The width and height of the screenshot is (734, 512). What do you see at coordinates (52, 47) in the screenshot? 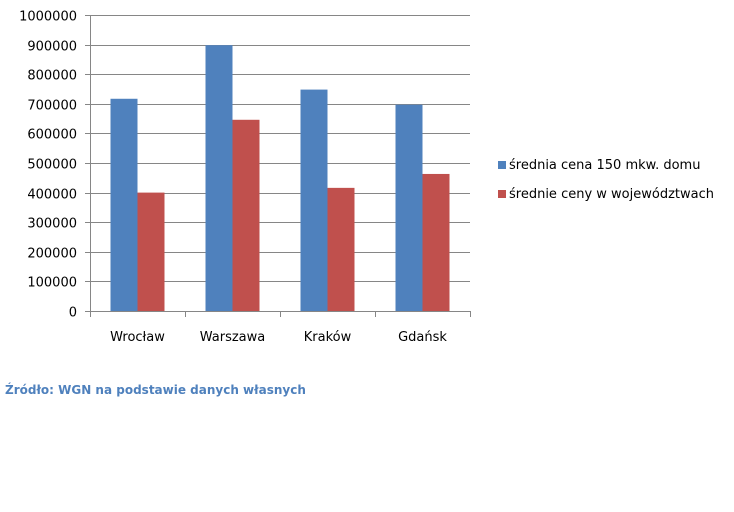
I see `y-tick-label: 900000` at bounding box center [52, 47].